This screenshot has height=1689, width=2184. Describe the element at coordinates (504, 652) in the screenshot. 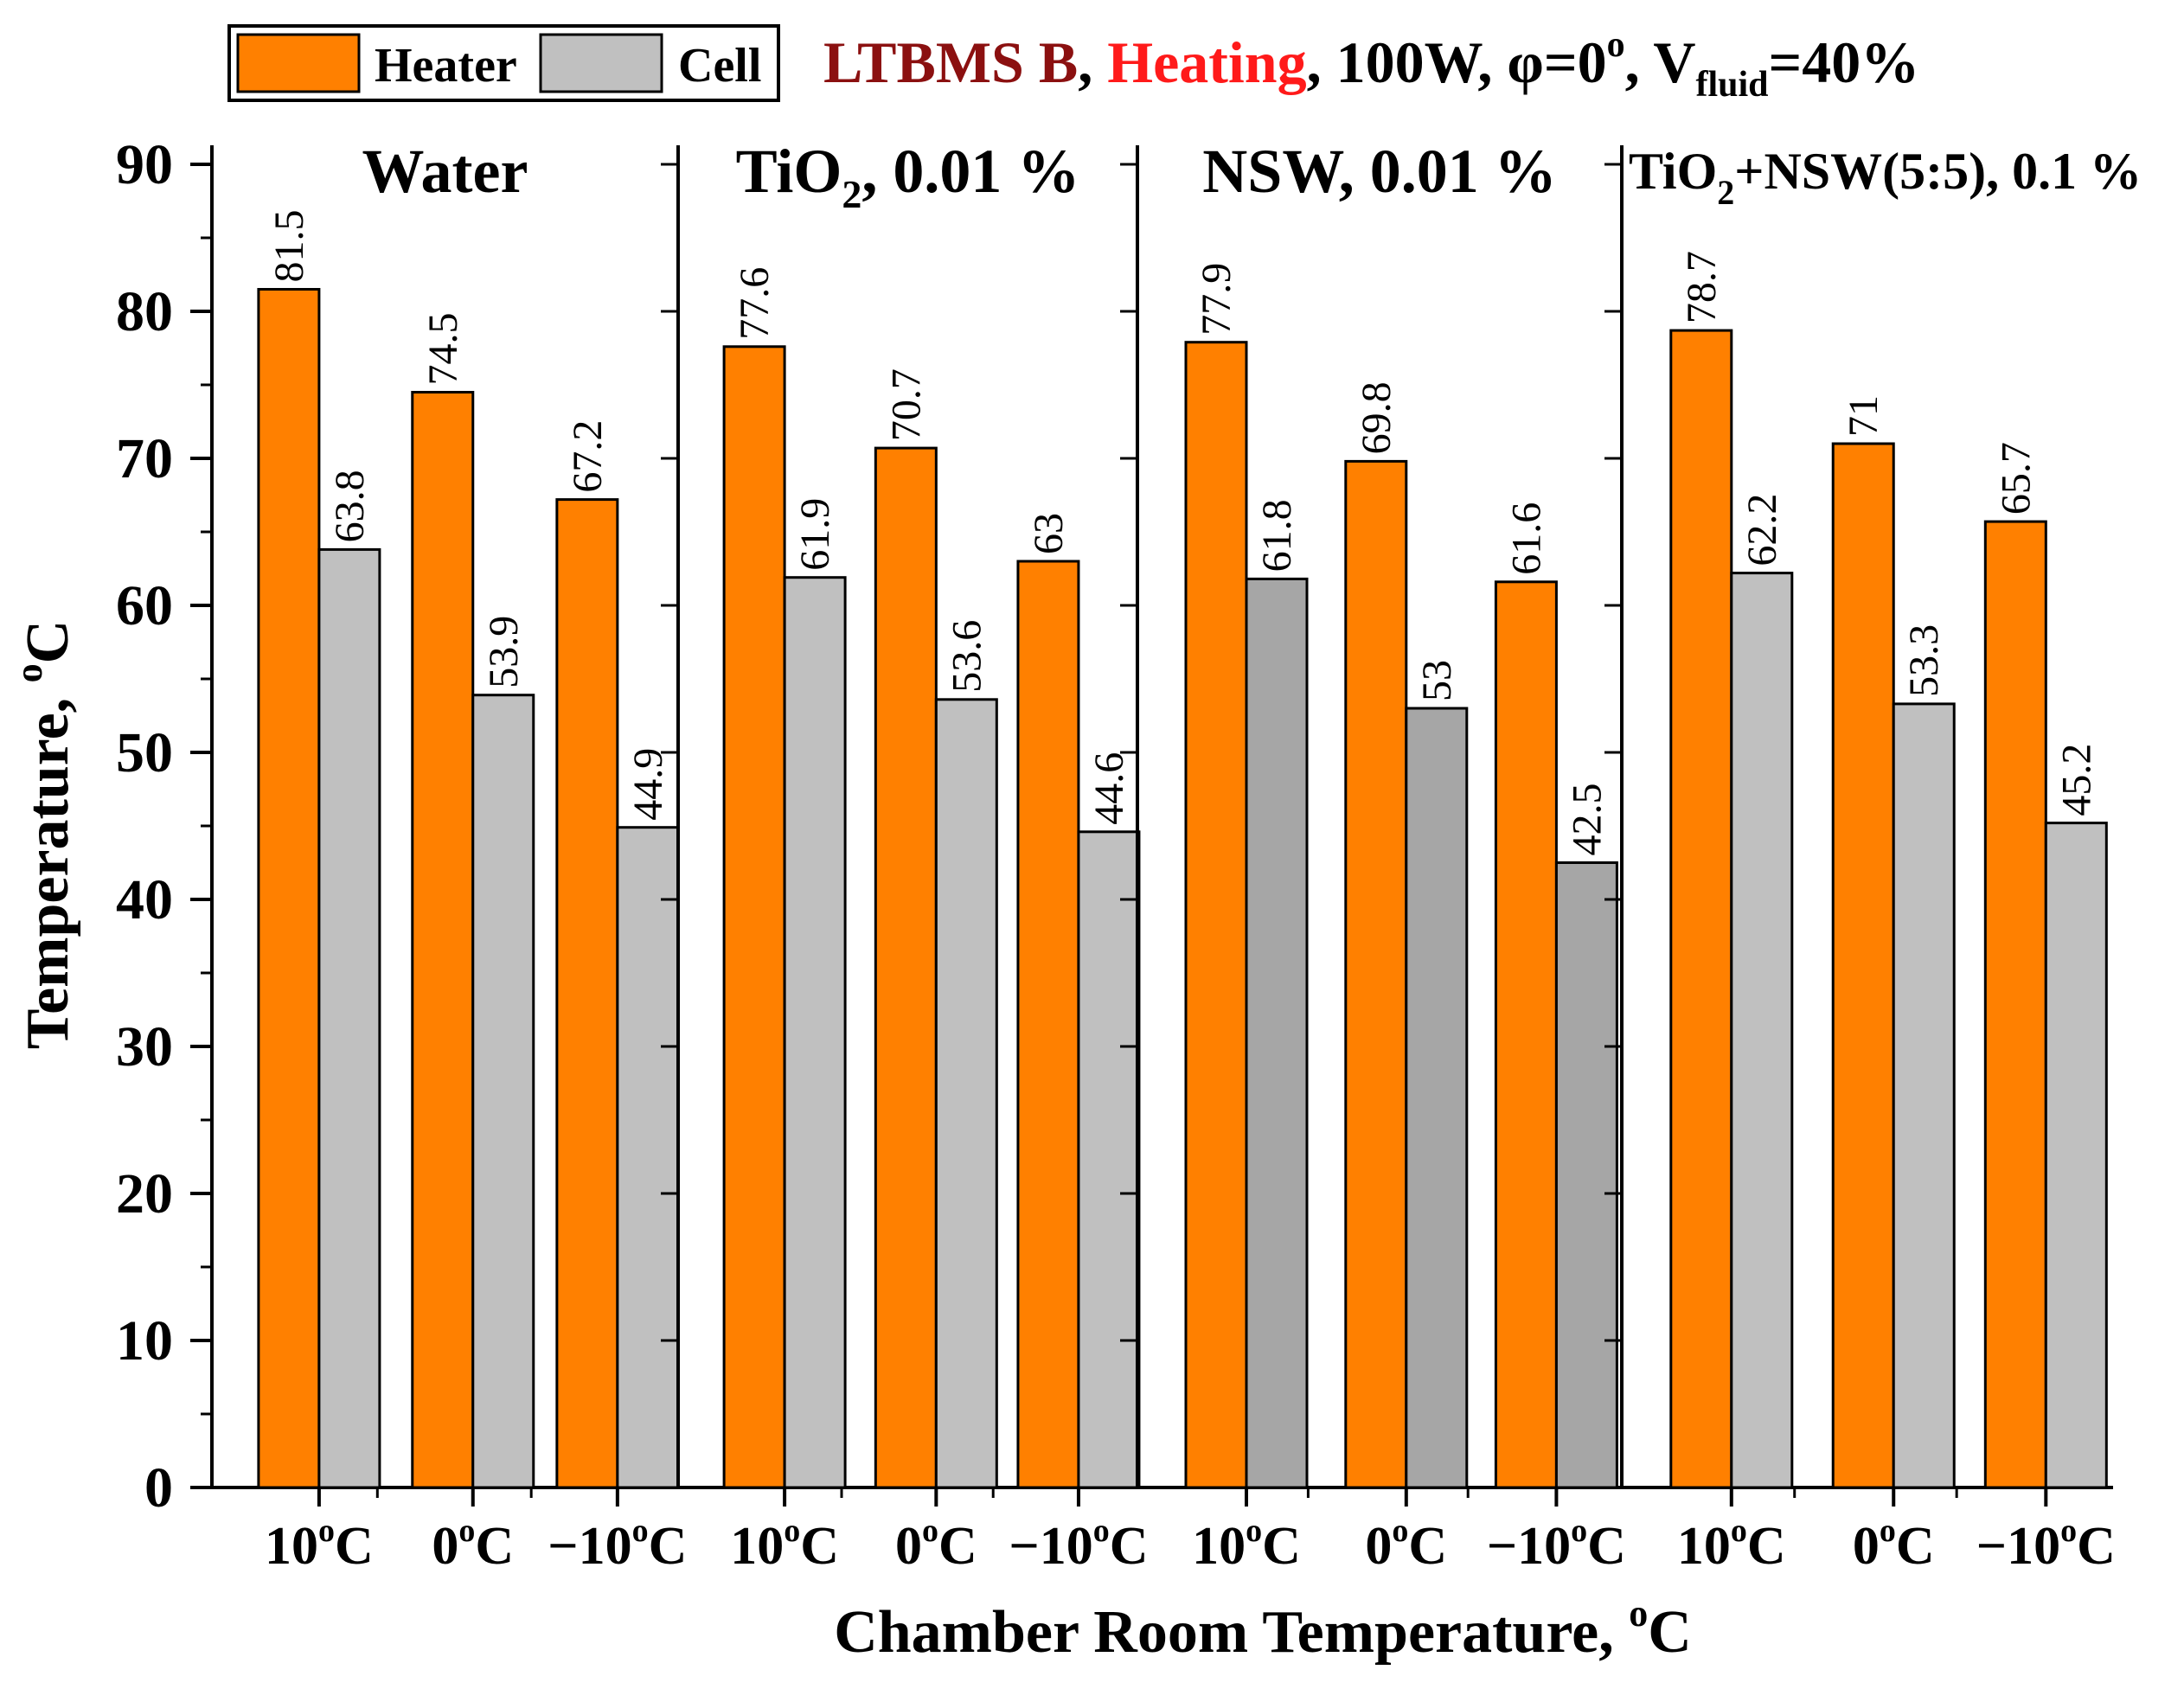

I see `value-label-cell: 53.9` at that location.